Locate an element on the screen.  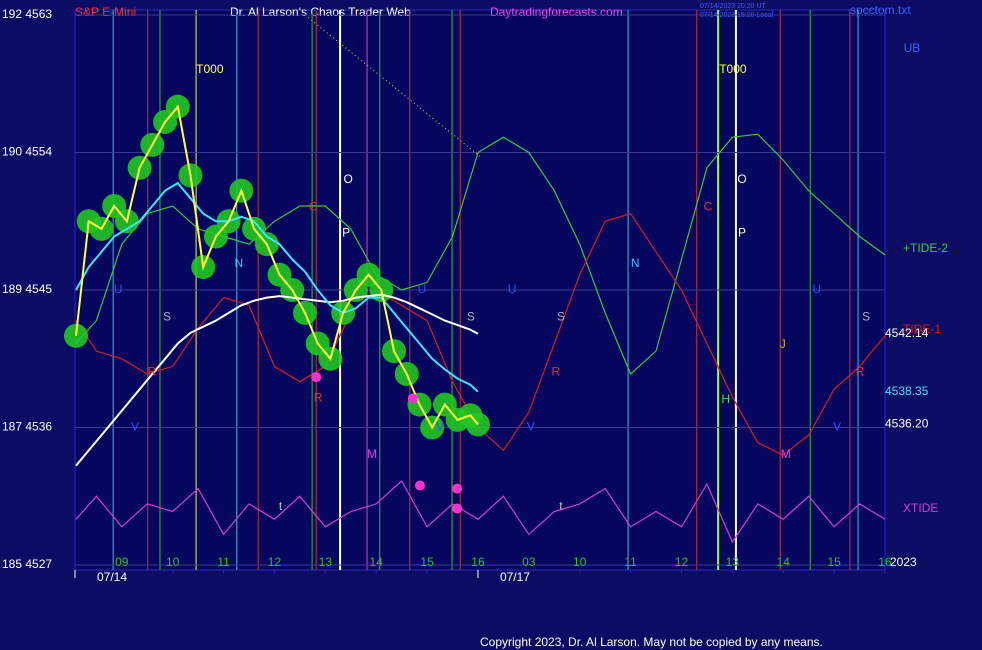
instrument: S&P E-Mini is located at coordinates (105, 12).